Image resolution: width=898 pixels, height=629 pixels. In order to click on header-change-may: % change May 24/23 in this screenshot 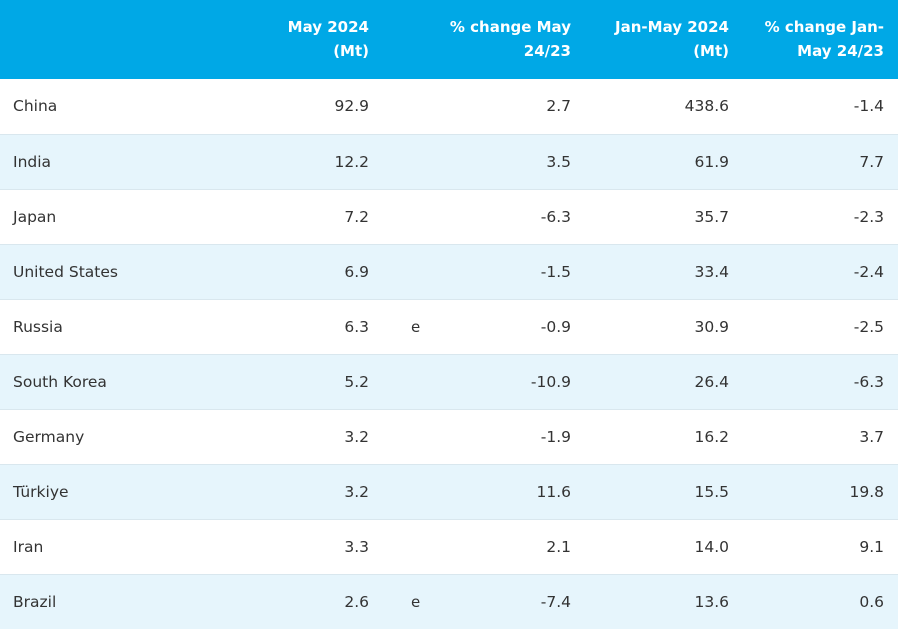, I will do `click(506, 39)`.